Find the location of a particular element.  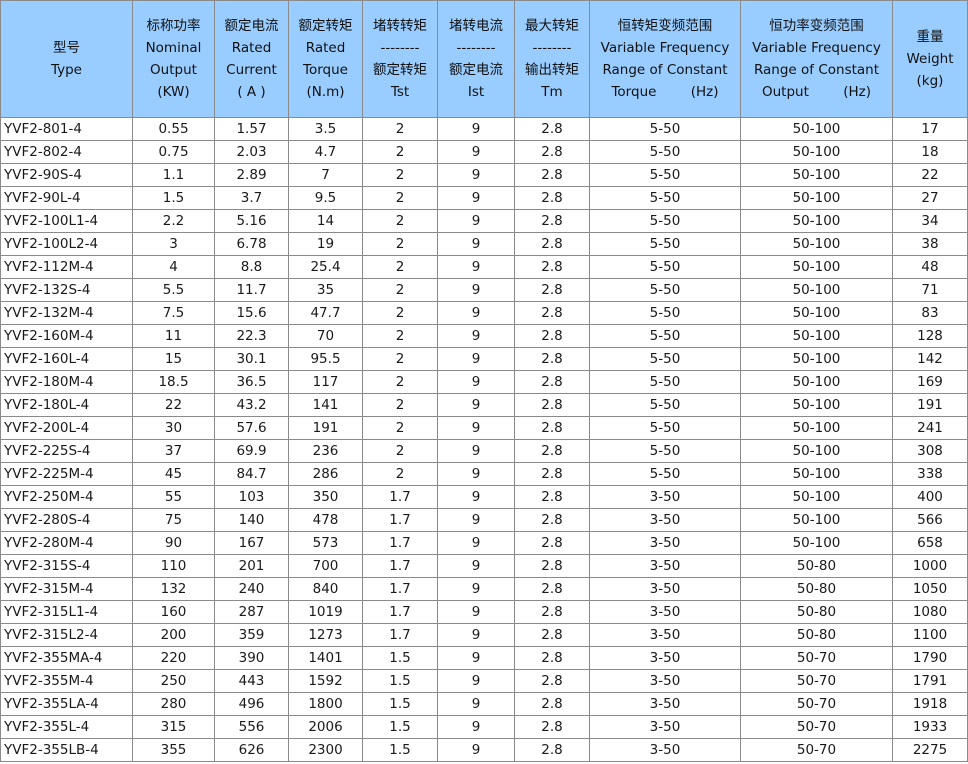

cell-weight: 128 is located at coordinates (930, 336).